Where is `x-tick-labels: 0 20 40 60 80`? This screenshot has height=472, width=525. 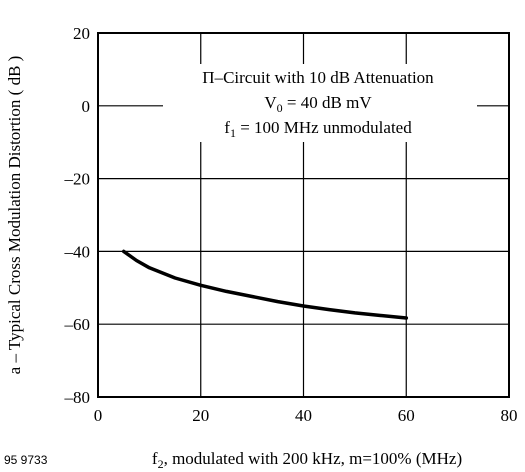
x-tick-labels: 0 20 40 60 80 is located at coordinates (306, 415).